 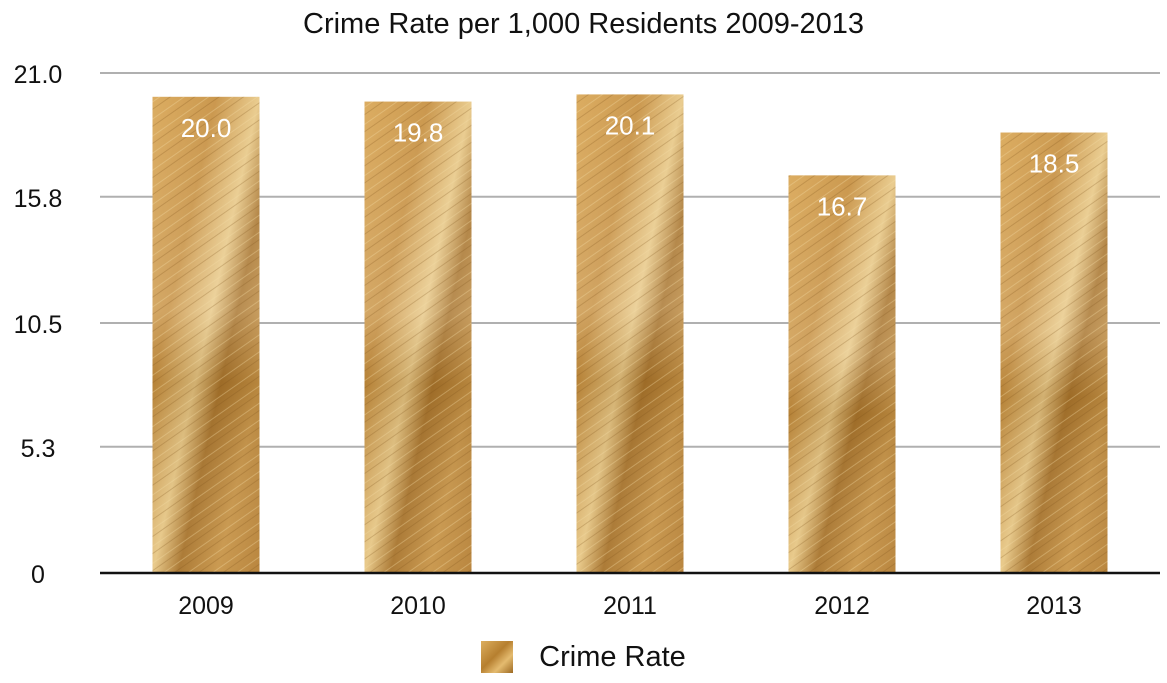 I want to click on x-tick-label: 2012, so click(x=842, y=606).